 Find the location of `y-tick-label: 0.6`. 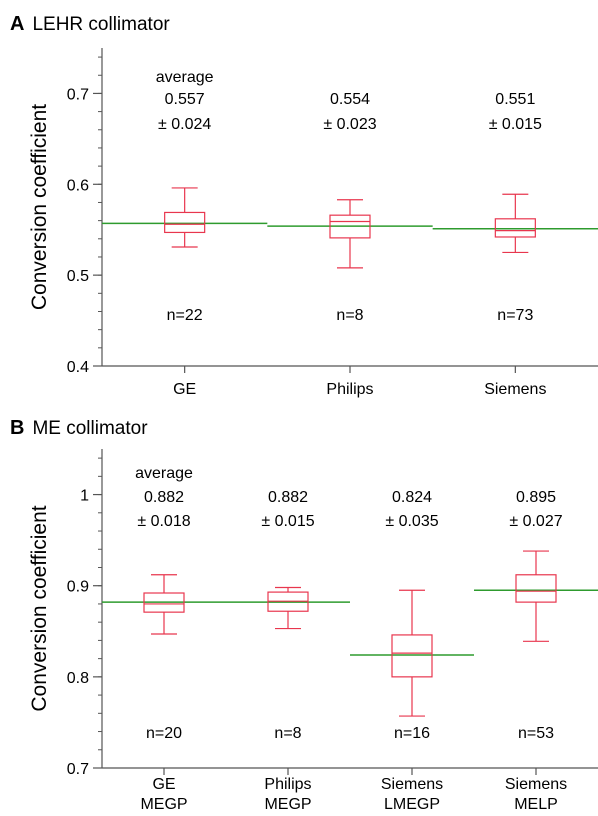

y-tick-label: 0.6 is located at coordinates (78, 185).